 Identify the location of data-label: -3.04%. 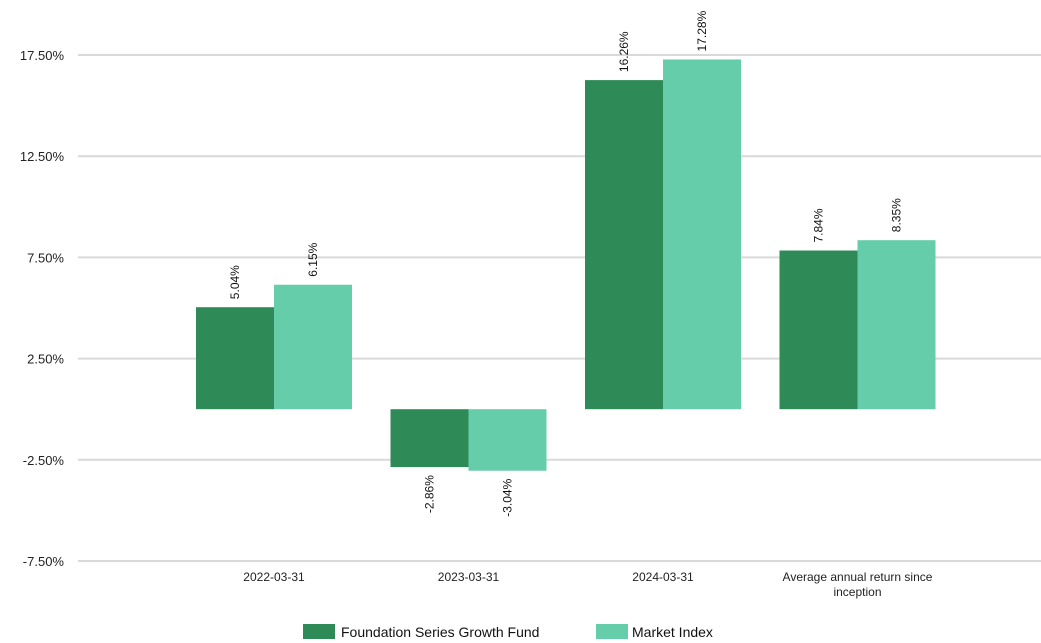
(508, 497).